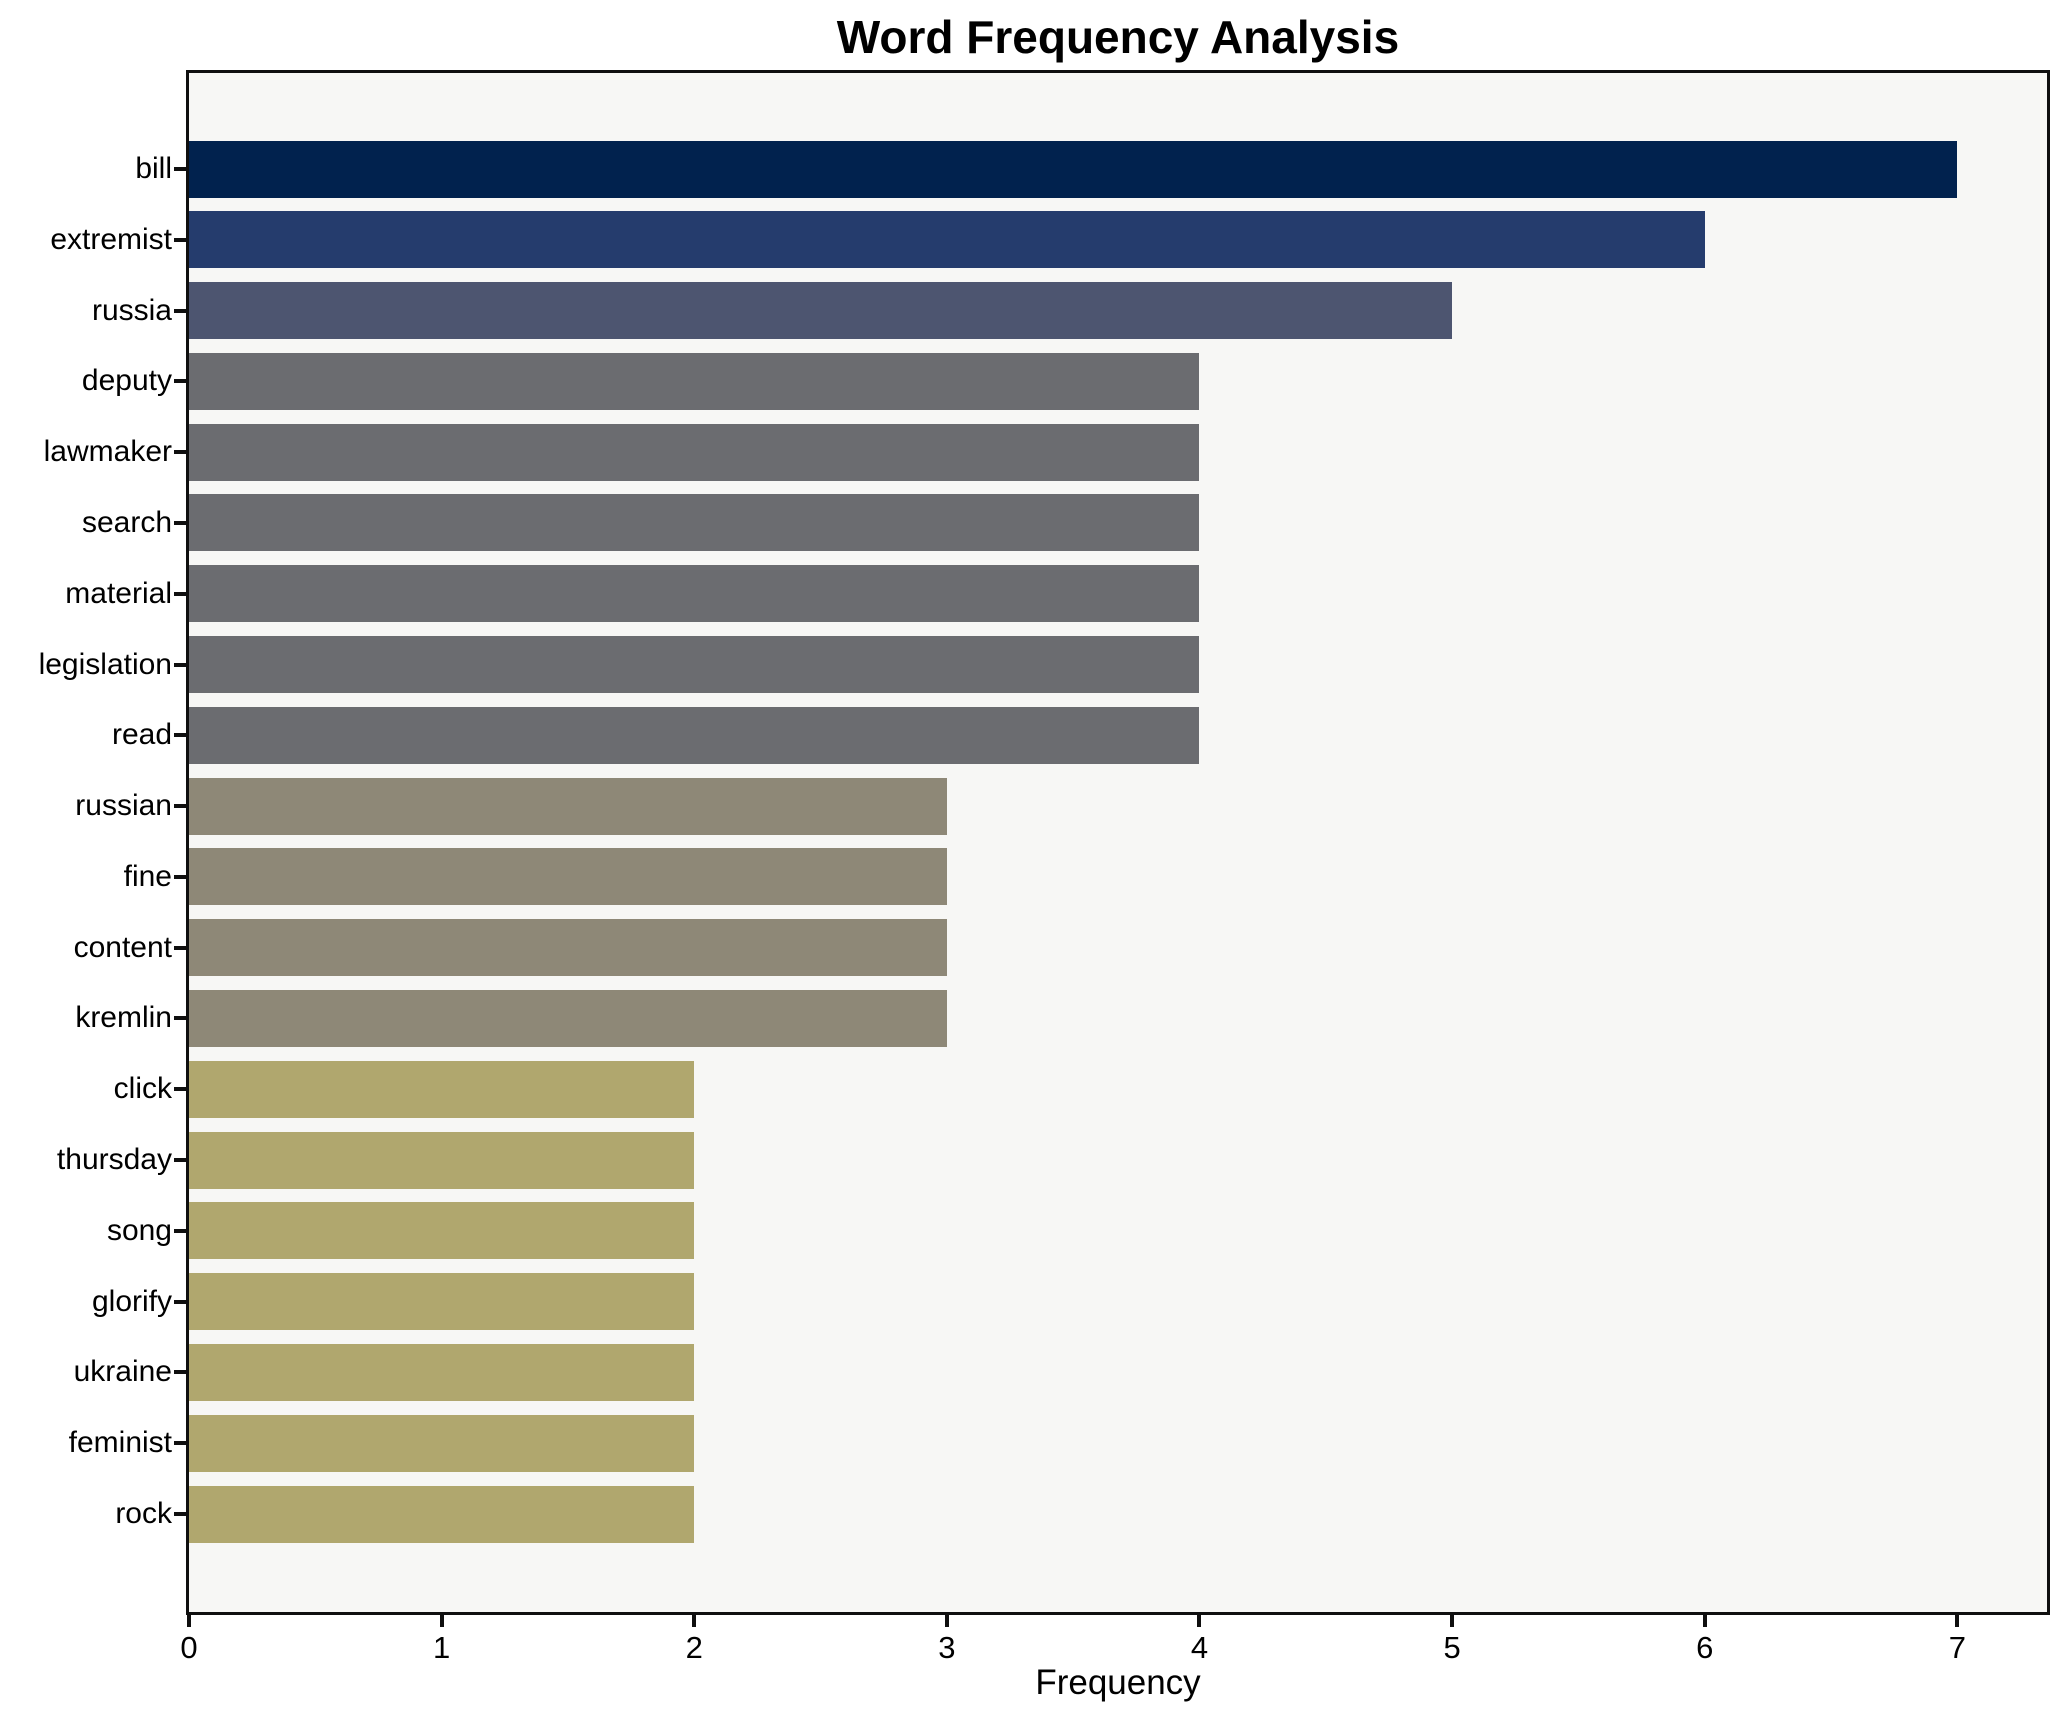 The width and height of the screenshot is (2067, 1722). Describe the element at coordinates (123, 806) in the screenshot. I see `y-axis-label-russian: russian` at that location.